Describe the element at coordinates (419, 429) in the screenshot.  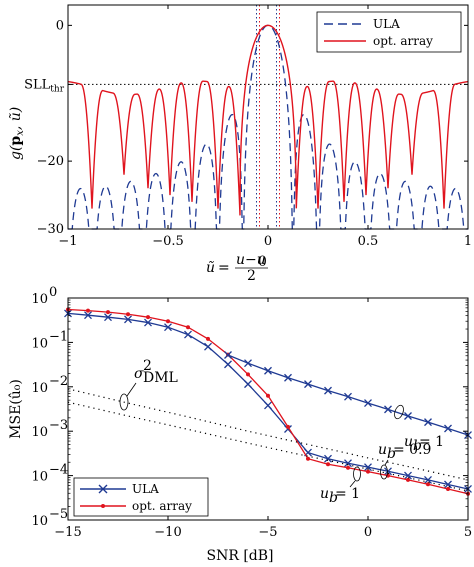
I see `annotation-ub1-upper: u b = 1` at that location.